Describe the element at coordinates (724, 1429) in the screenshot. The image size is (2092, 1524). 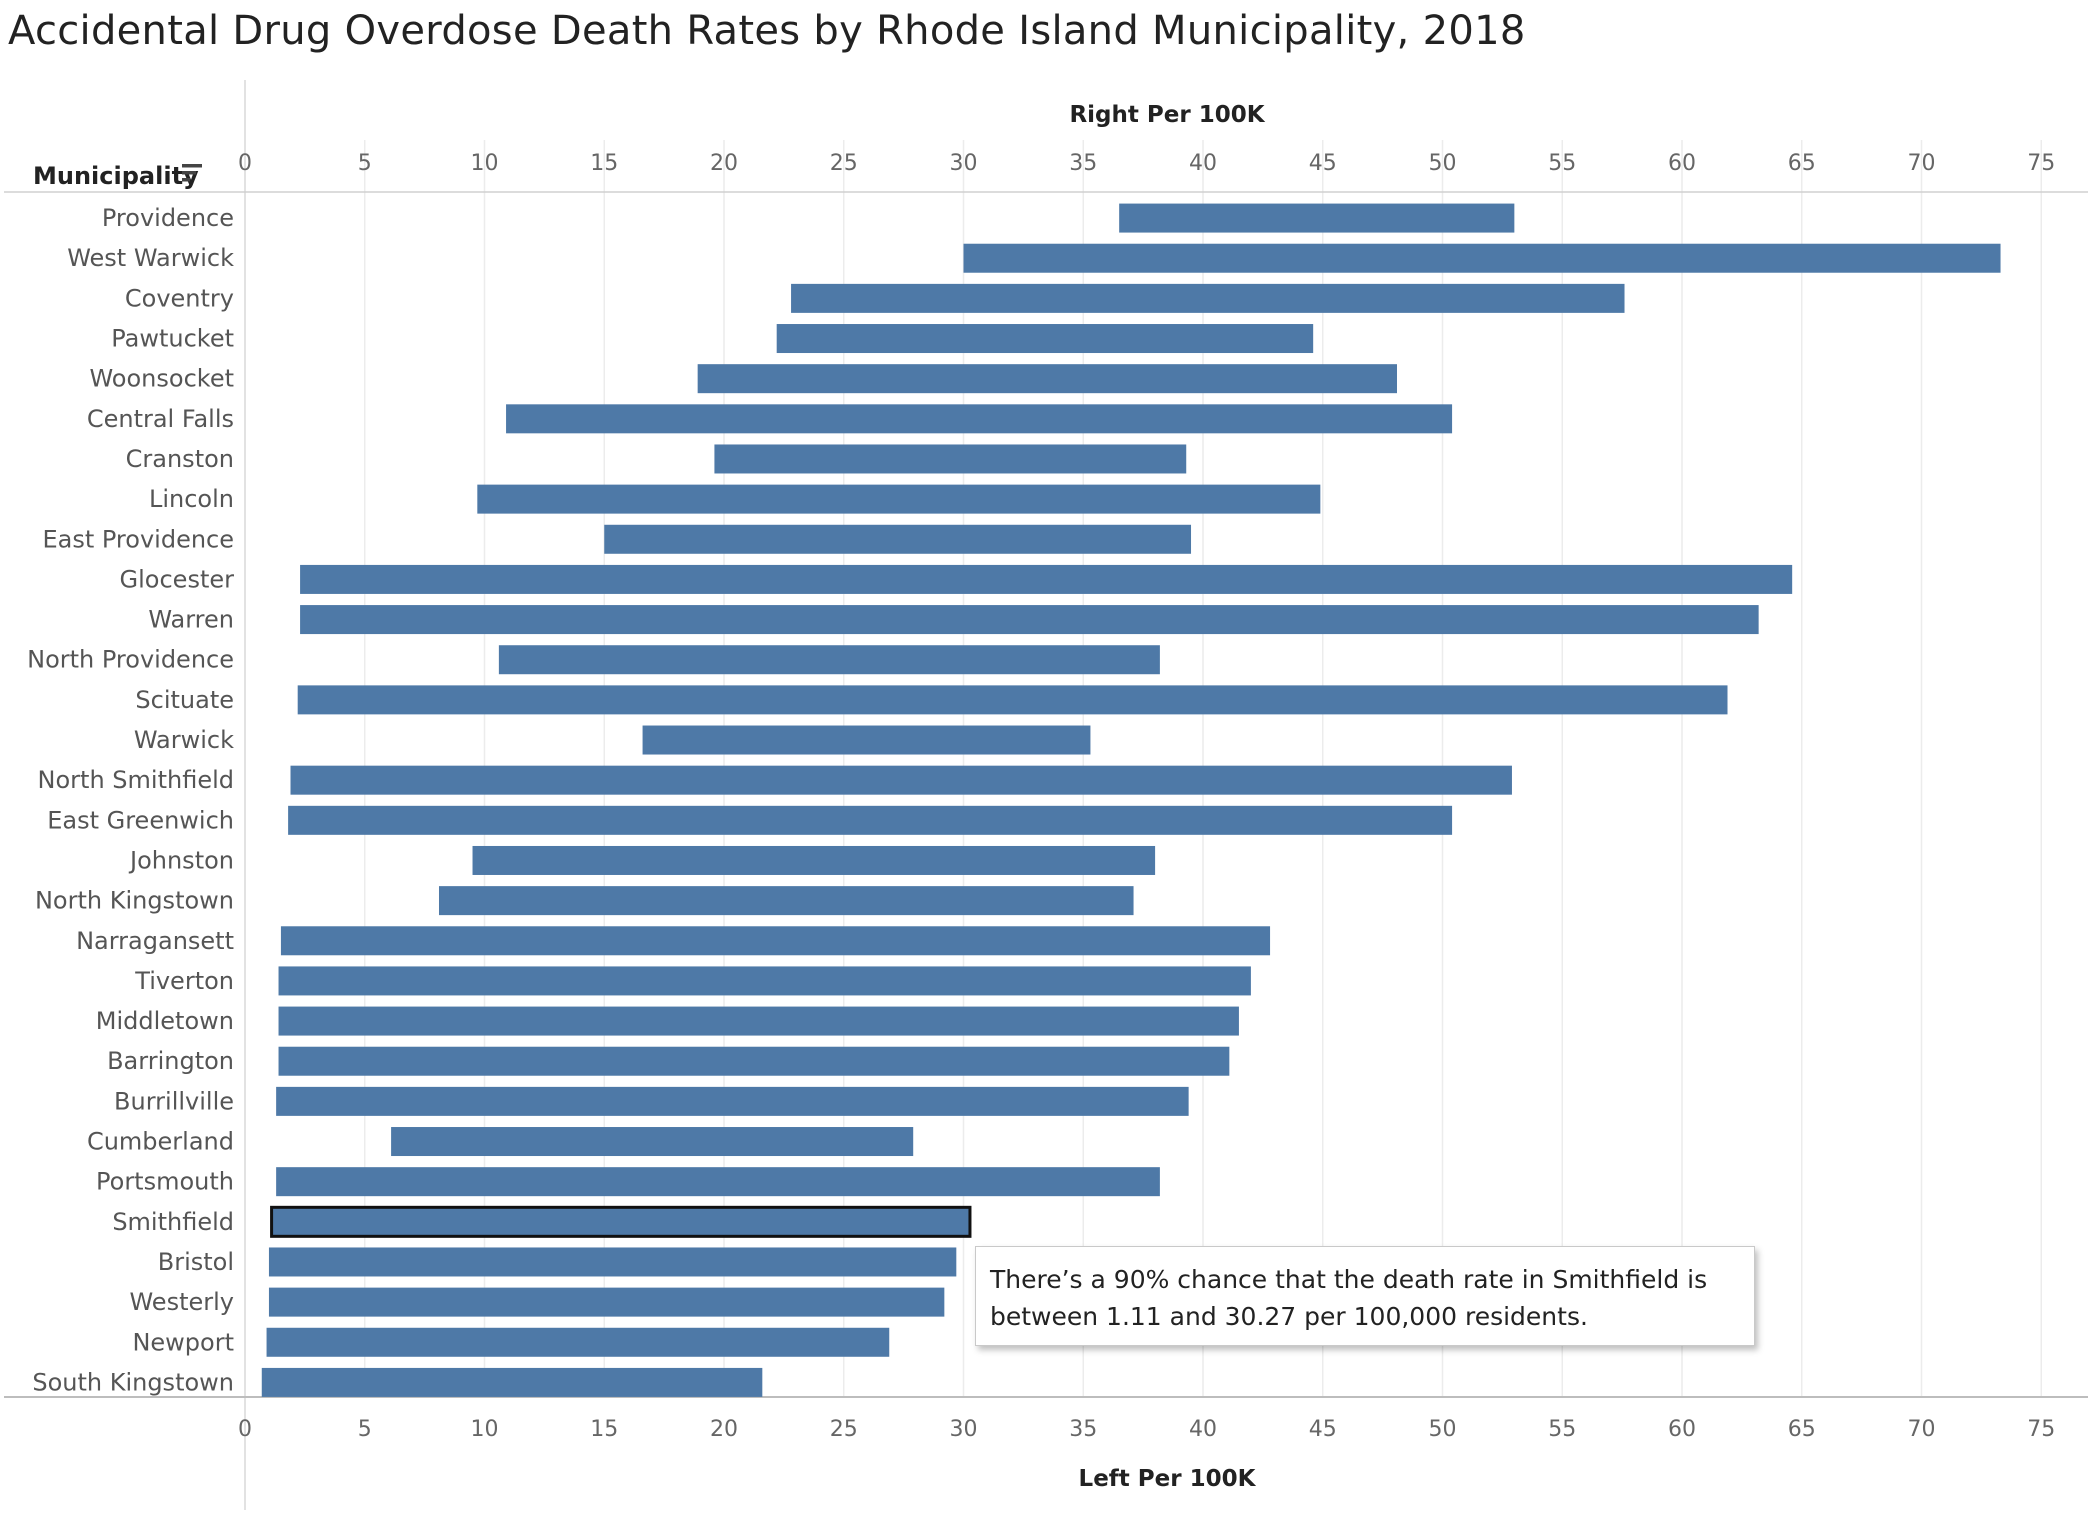
I see `bottom-tick-label: 20` at that location.